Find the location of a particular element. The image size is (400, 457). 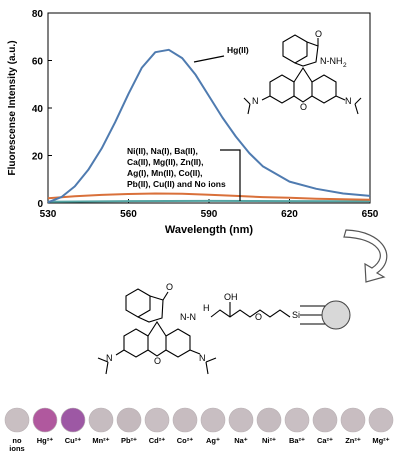

top-nh2-subscript: 2 is located at coordinates (345, 65).